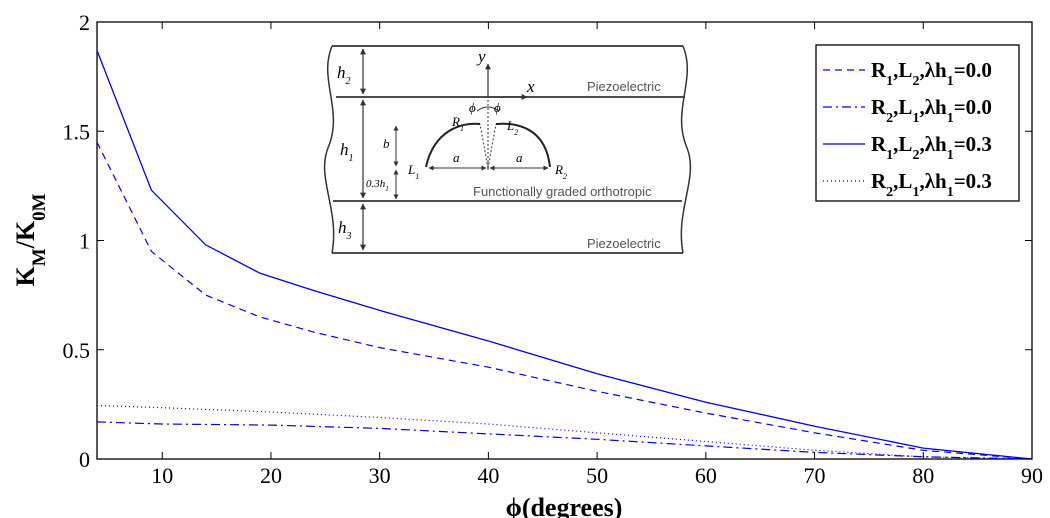 This screenshot has height=518, width=1050. What do you see at coordinates (380, 475) in the screenshot?
I see `x-tick-label: 30` at bounding box center [380, 475].